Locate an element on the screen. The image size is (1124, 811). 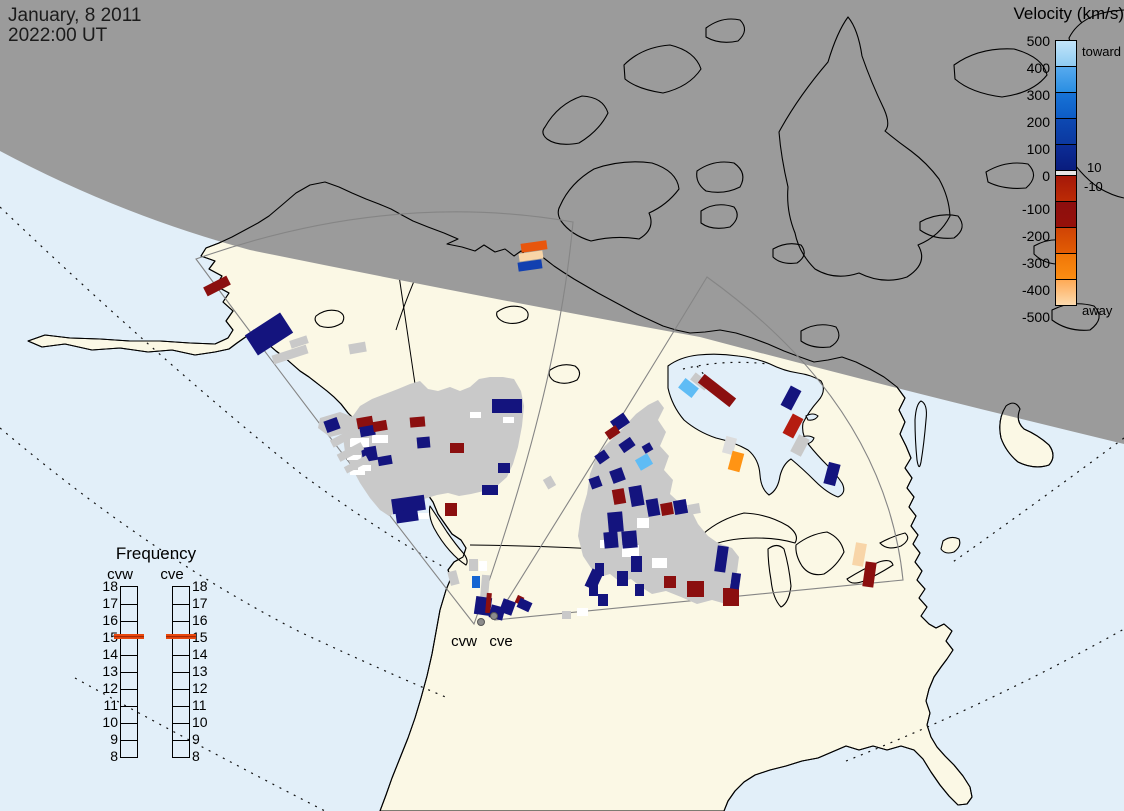
graticule-arc is located at coordinates (1036, 501).